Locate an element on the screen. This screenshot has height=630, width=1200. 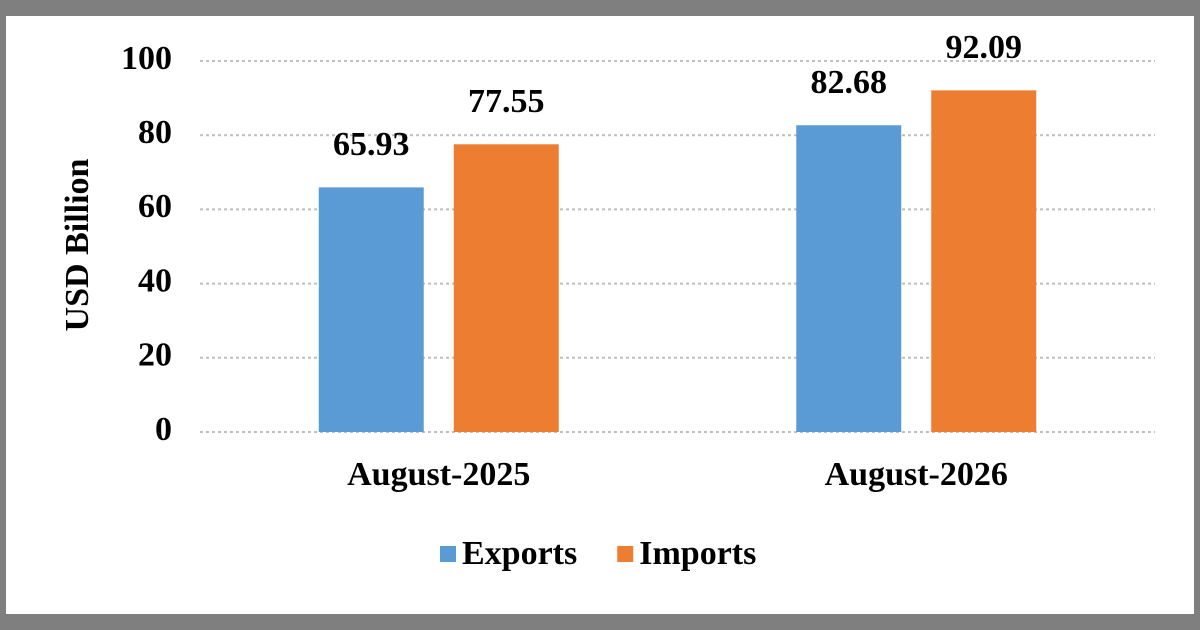
value-label: 92.09 is located at coordinates (984, 47).